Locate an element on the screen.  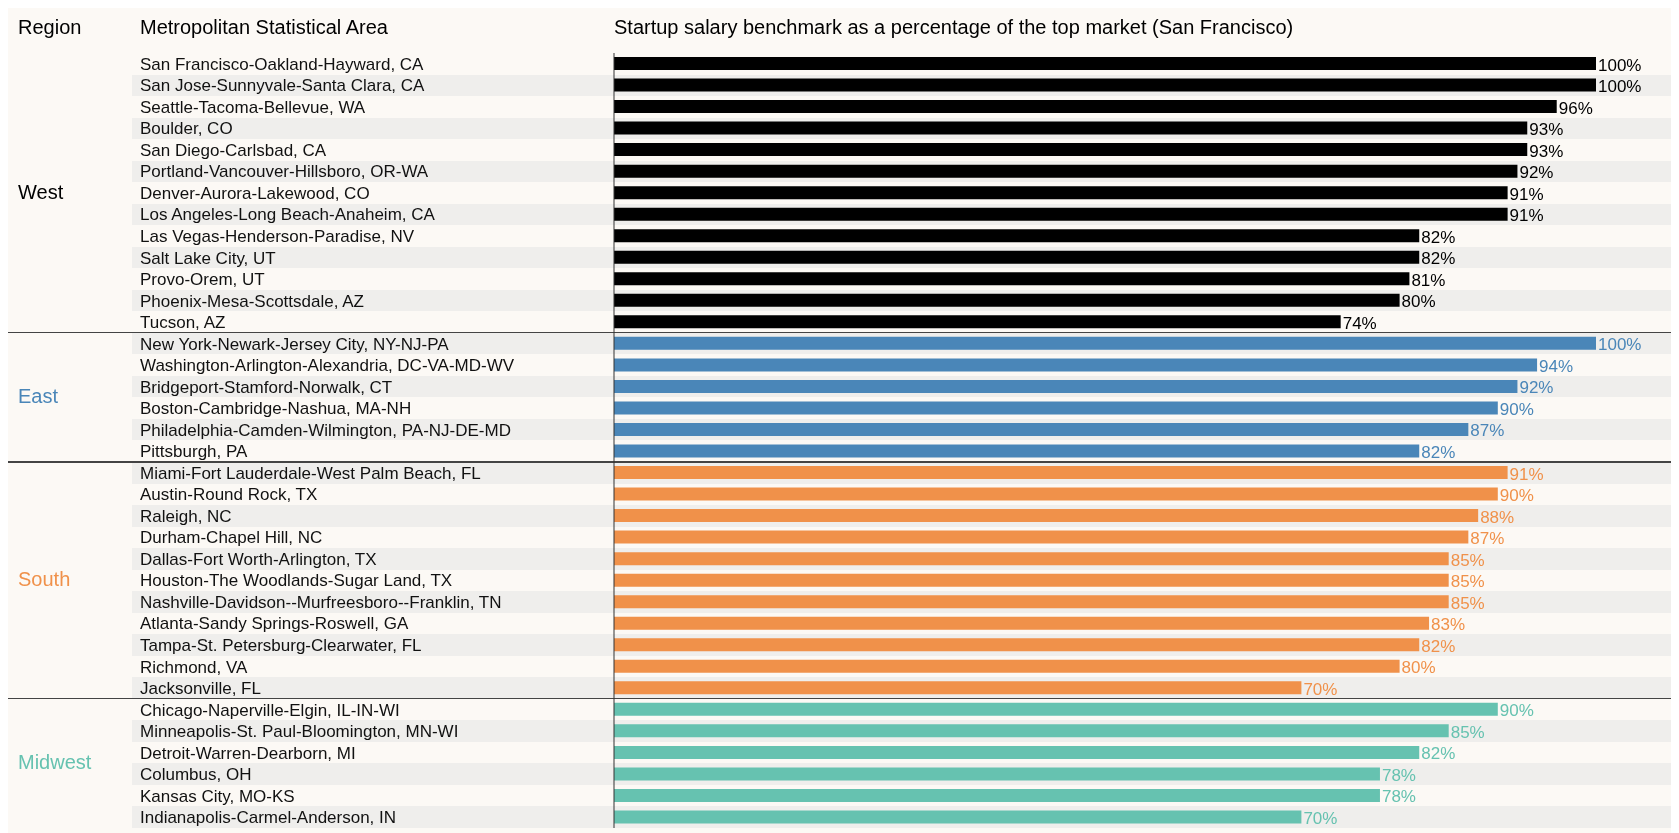
data-label: 94% is located at coordinates (1556, 366).